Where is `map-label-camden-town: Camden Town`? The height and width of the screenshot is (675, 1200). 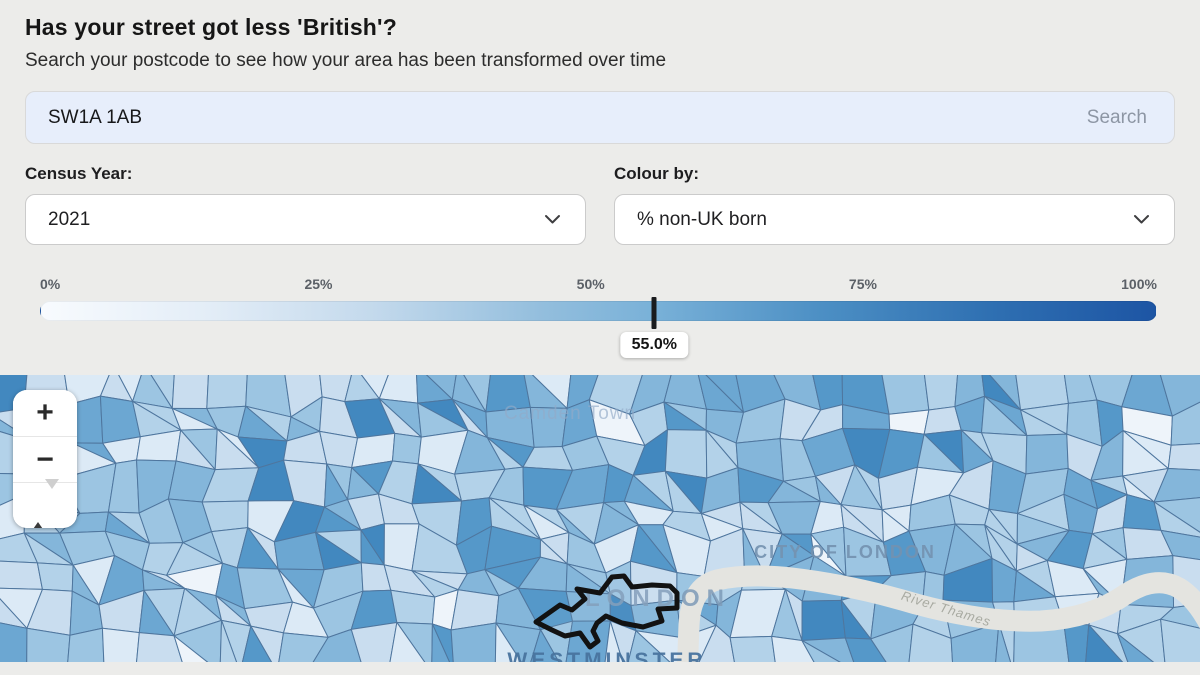
map-label-camden-town: Camden Town is located at coordinates (570, 413).